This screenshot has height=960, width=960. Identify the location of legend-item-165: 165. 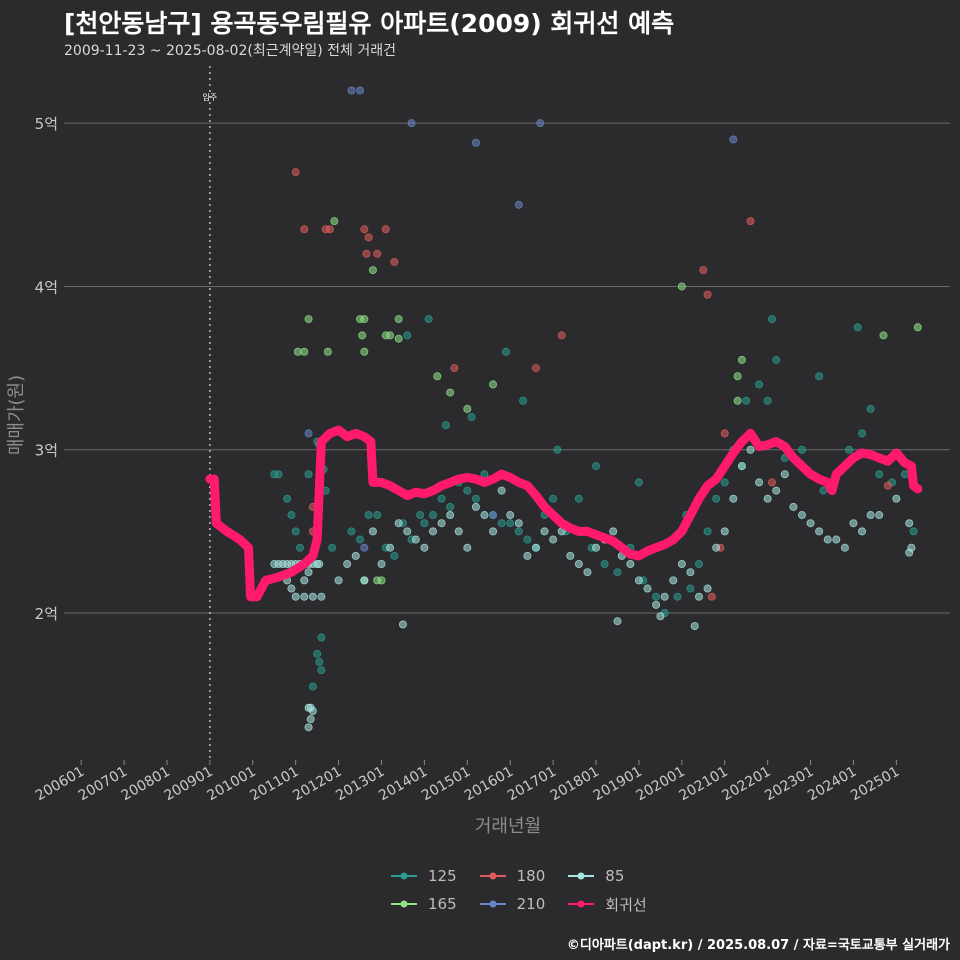
(423, 904).